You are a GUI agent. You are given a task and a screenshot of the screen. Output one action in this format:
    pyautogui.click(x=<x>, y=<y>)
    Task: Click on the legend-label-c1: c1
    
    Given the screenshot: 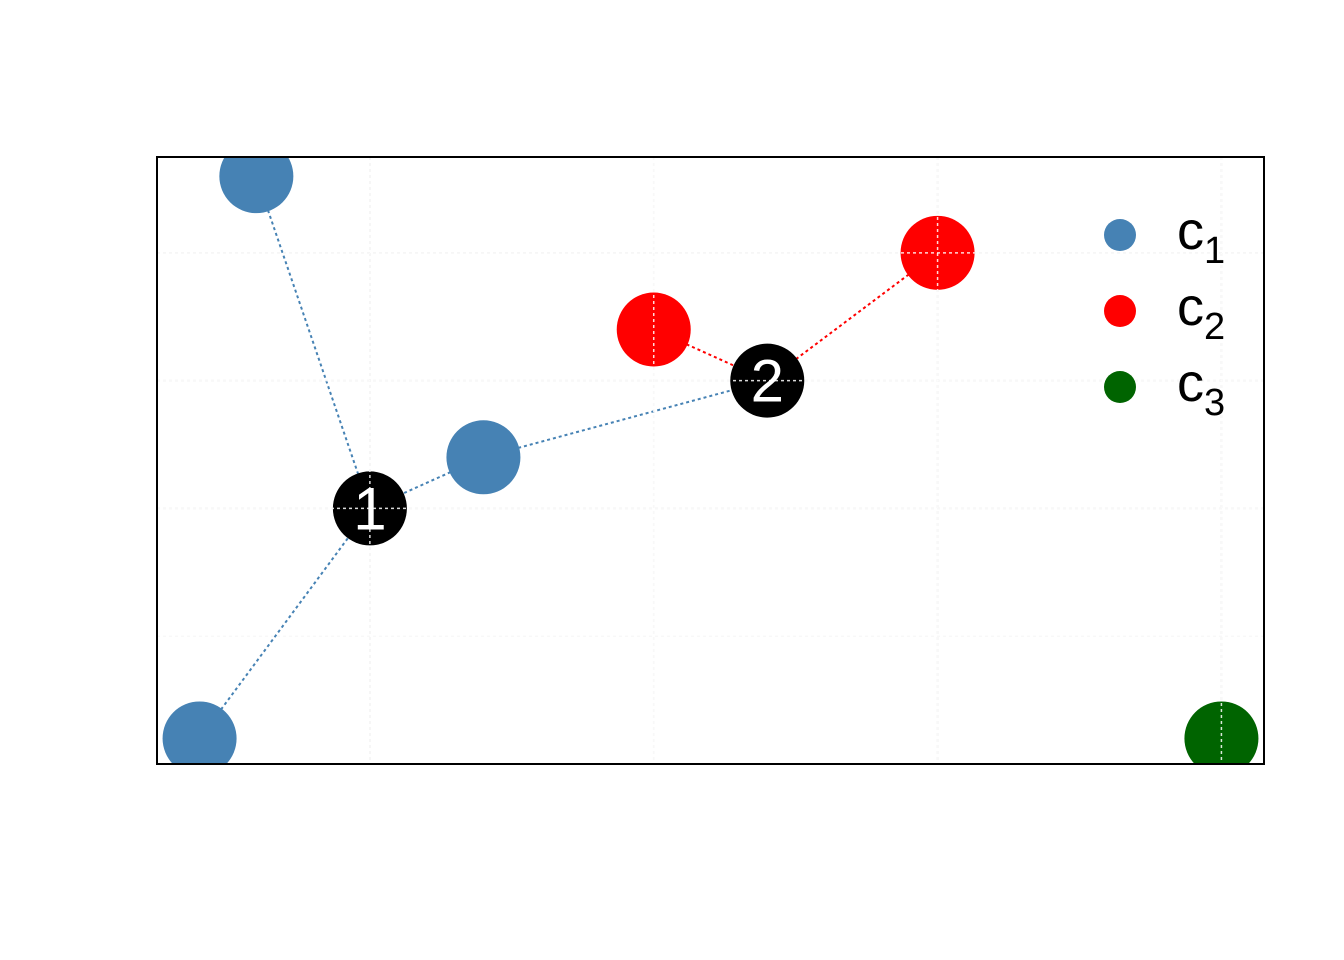 What is the action you would take?
    pyautogui.click(x=1201, y=236)
    